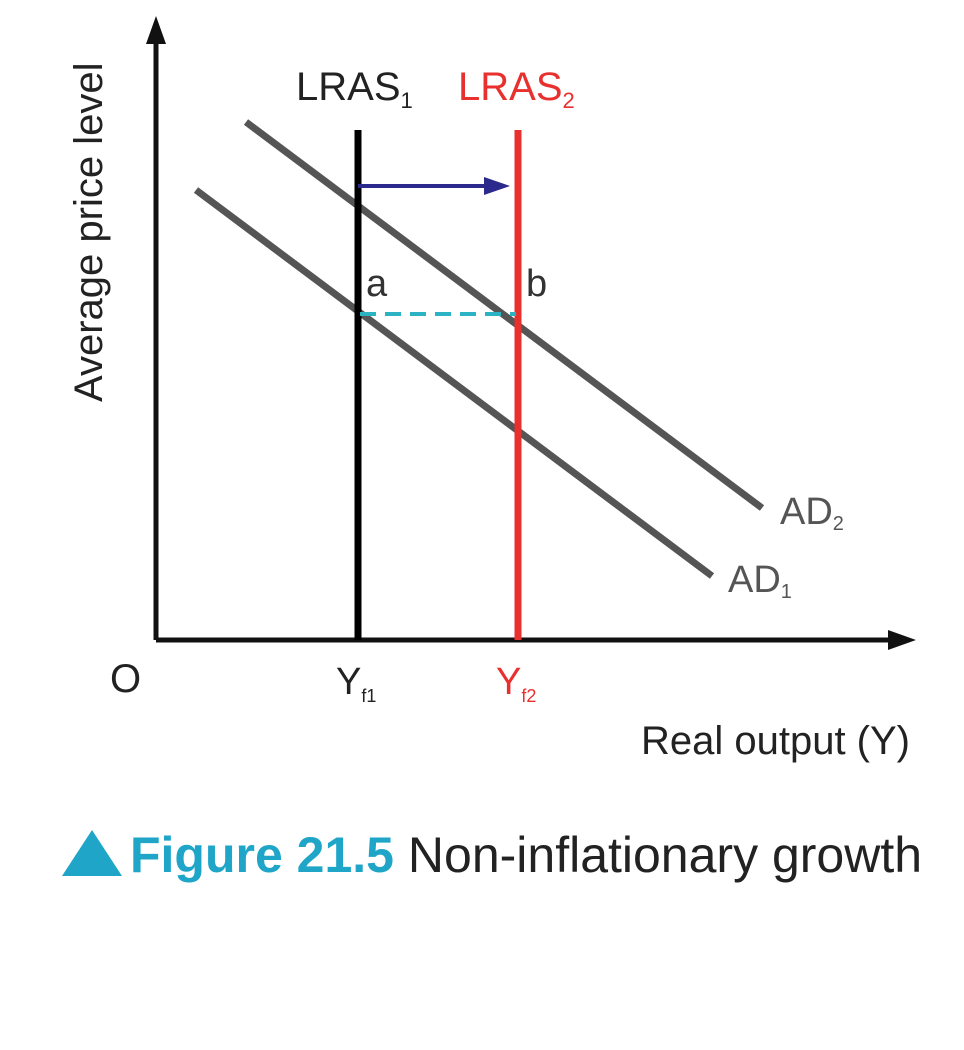 Image resolution: width=964 pixels, height=1050 pixels. I want to click on y-axis-arrowhead, so click(156, 30).